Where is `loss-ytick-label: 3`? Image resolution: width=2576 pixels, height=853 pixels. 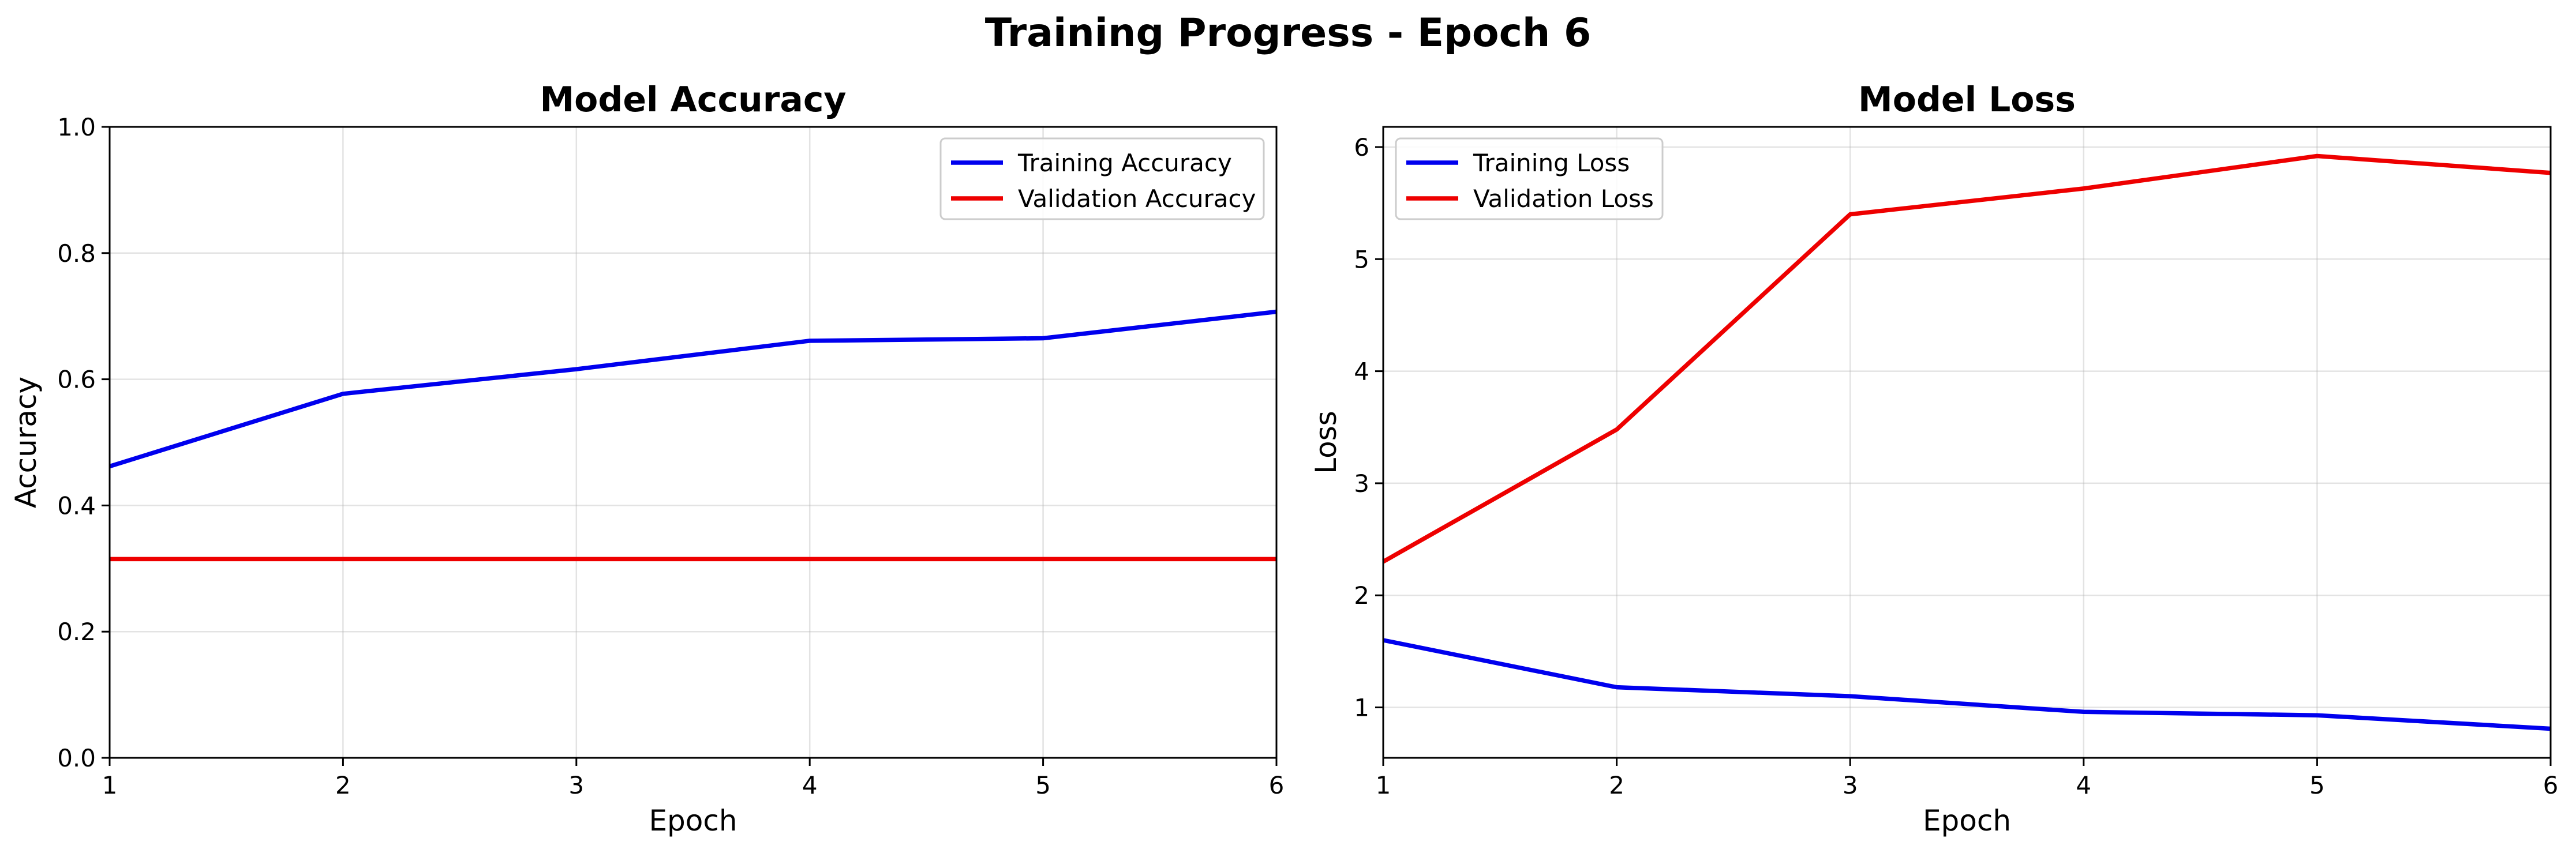 loss-ytick-label: 3 is located at coordinates (1362, 484).